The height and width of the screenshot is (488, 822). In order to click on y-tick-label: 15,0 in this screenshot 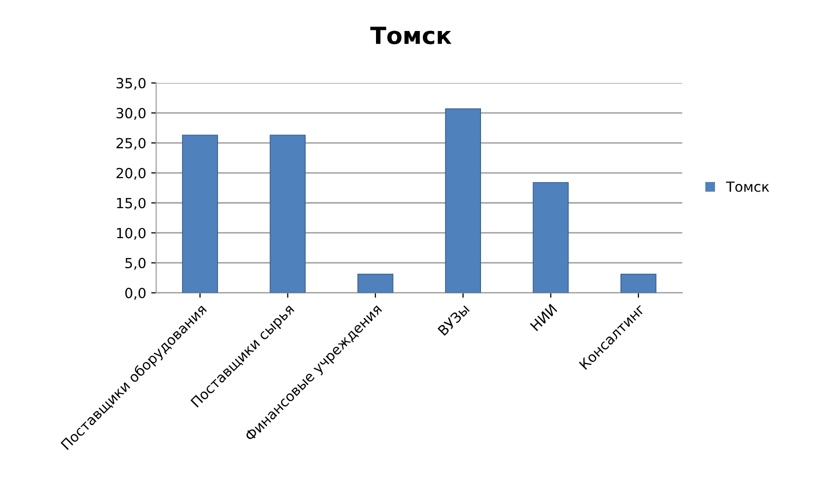, I will do `click(131, 204)`.